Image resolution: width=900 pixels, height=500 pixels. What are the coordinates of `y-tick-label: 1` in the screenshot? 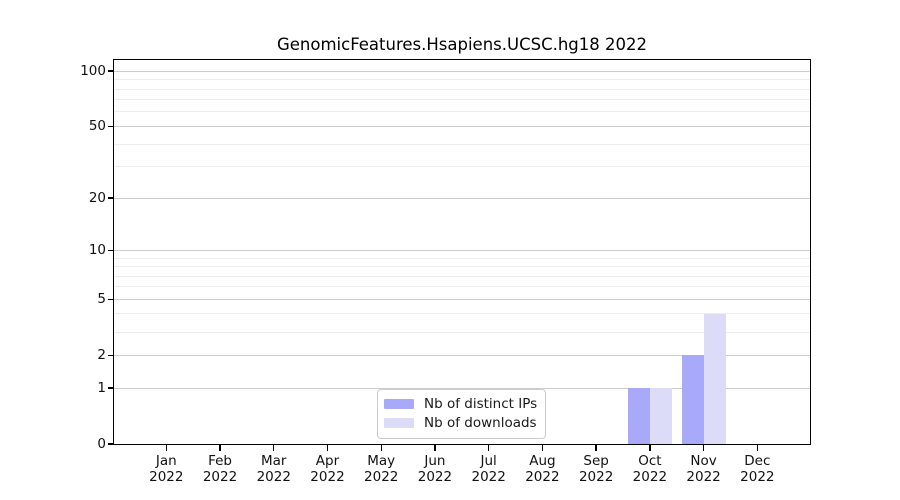 It's located at (101, 388).